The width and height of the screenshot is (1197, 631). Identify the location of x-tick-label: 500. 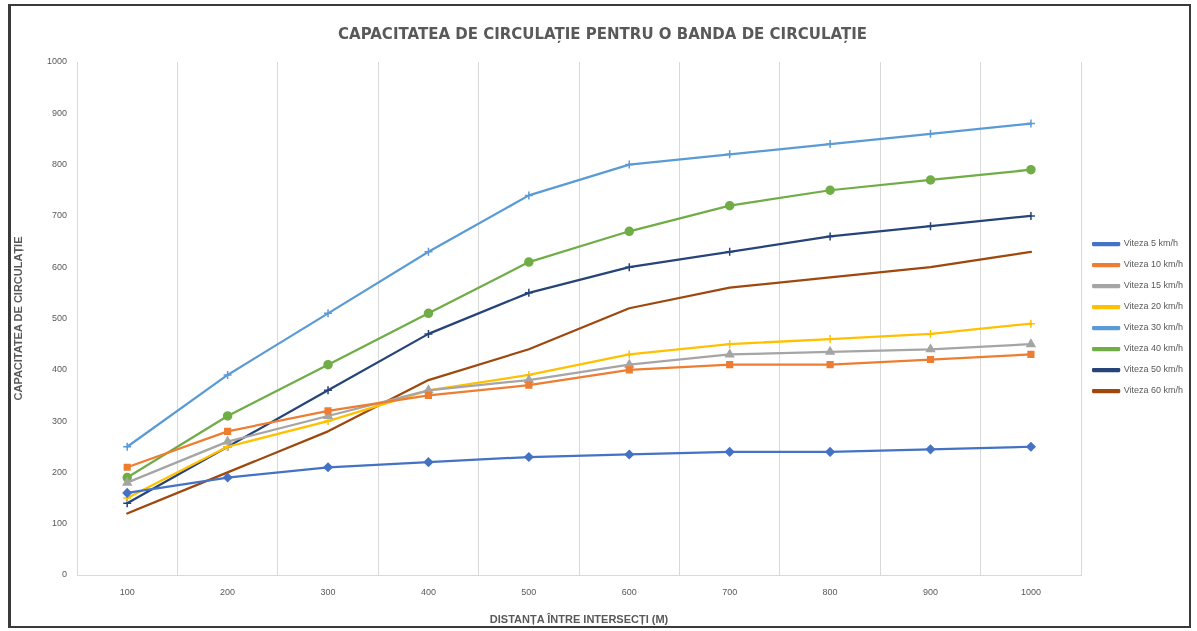
(529, 591).